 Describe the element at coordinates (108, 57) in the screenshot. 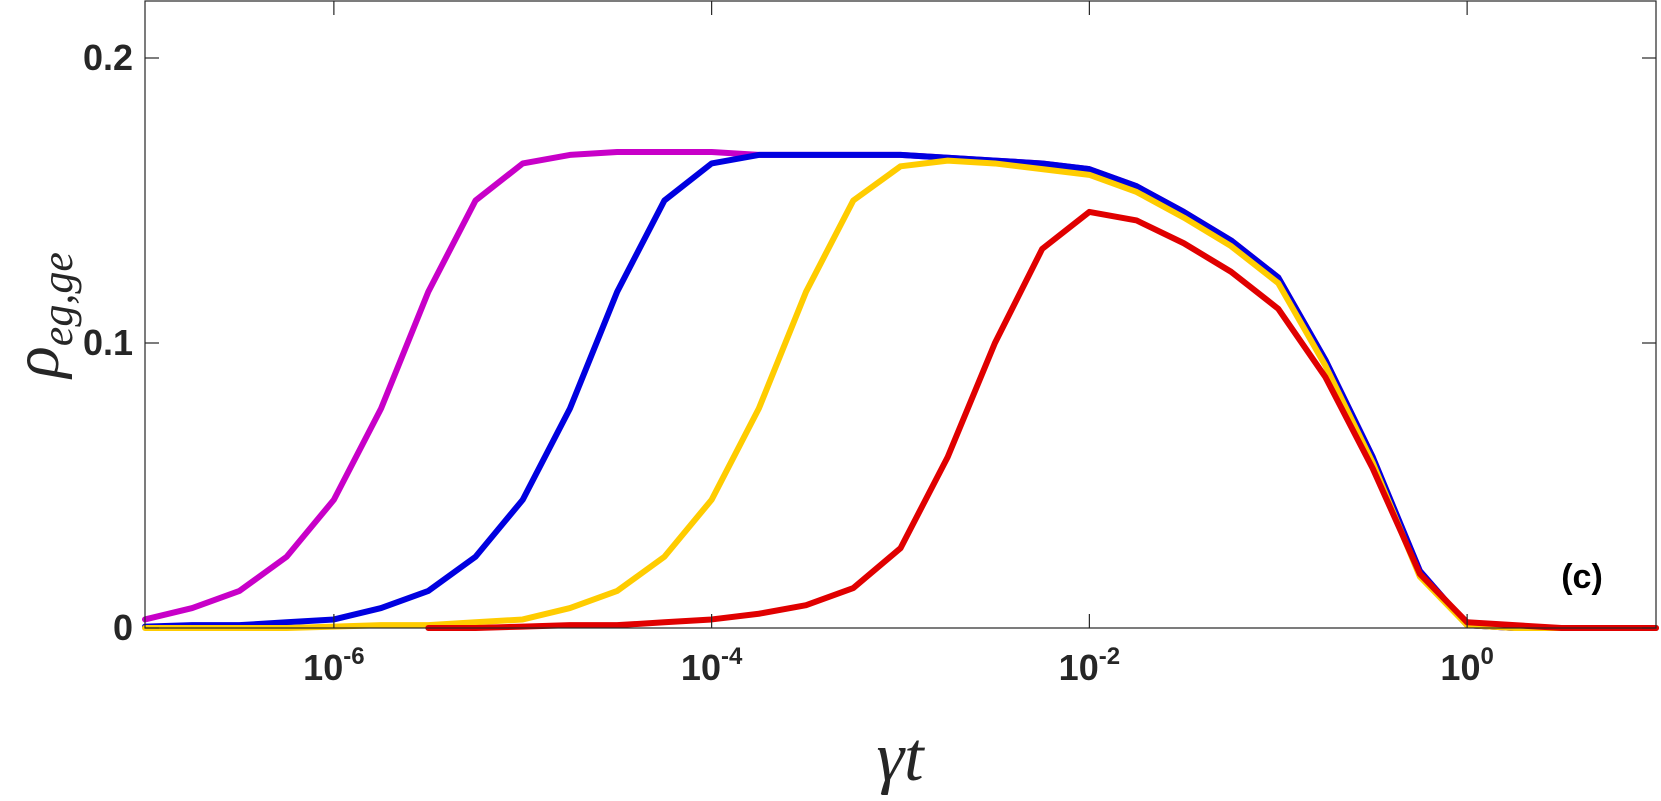

I see `y-tick-label: 0.2` at that location.